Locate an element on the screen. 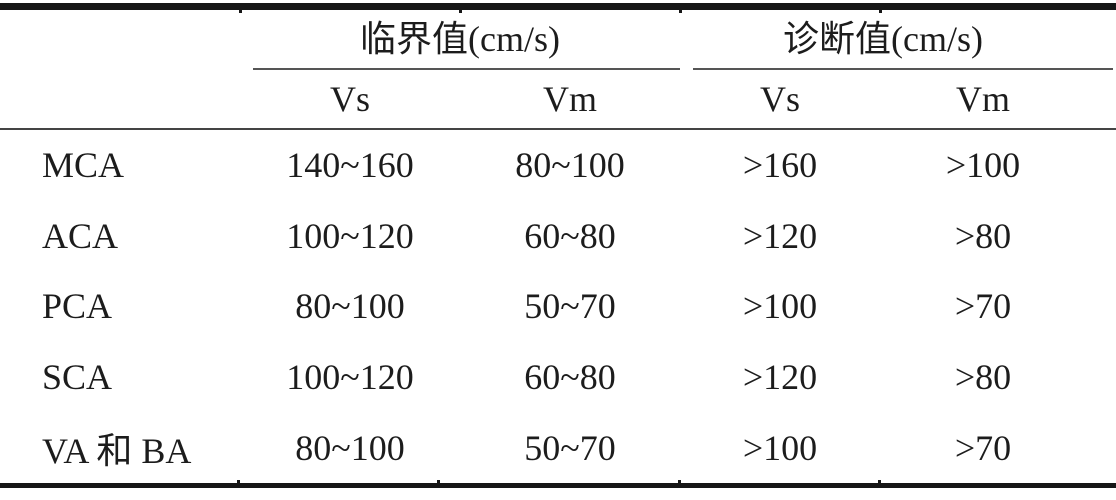 Image resolution: width=1116 pixels, height=500 pixels. row-label: SCA is located at coordinates (77, 377).